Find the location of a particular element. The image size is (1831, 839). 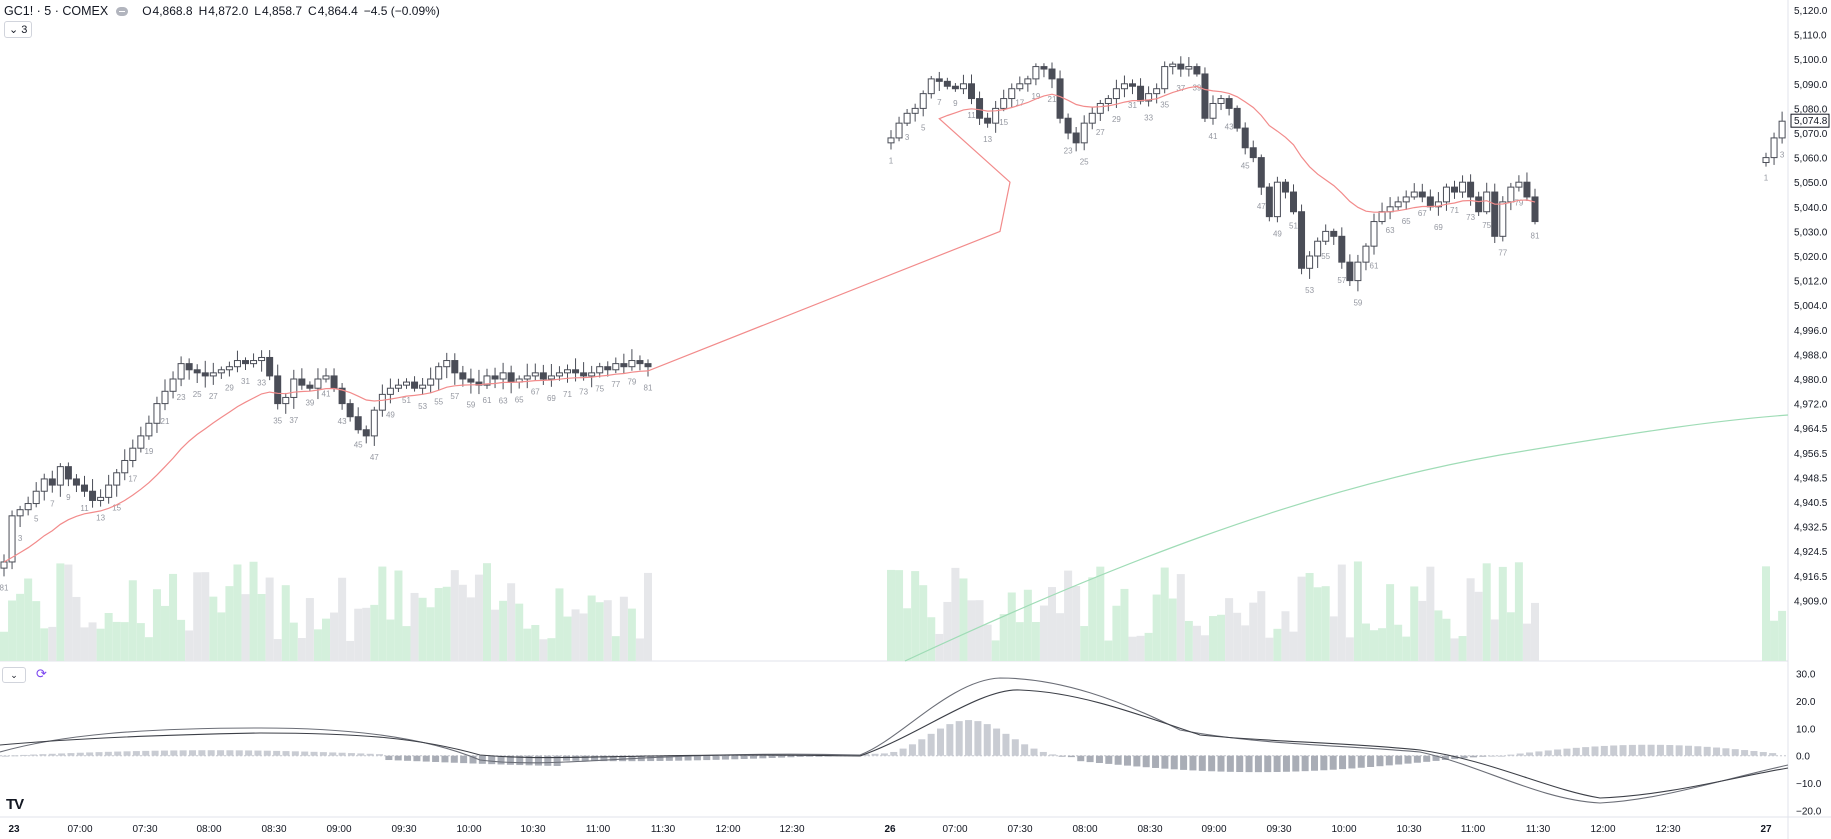

bar-count-label: 29 is located at coordinates (229, 387).